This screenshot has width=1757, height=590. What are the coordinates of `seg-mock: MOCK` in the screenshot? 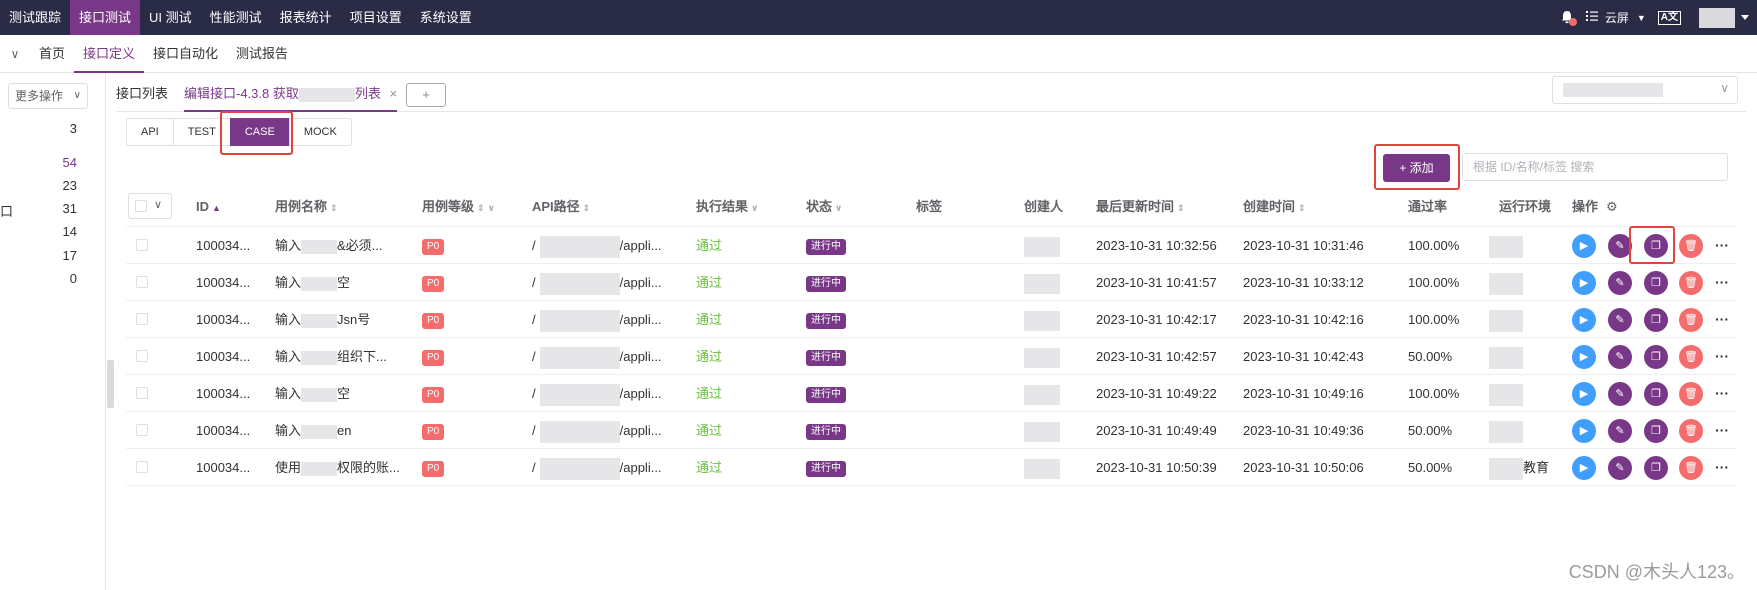 It's located at (320, 132).